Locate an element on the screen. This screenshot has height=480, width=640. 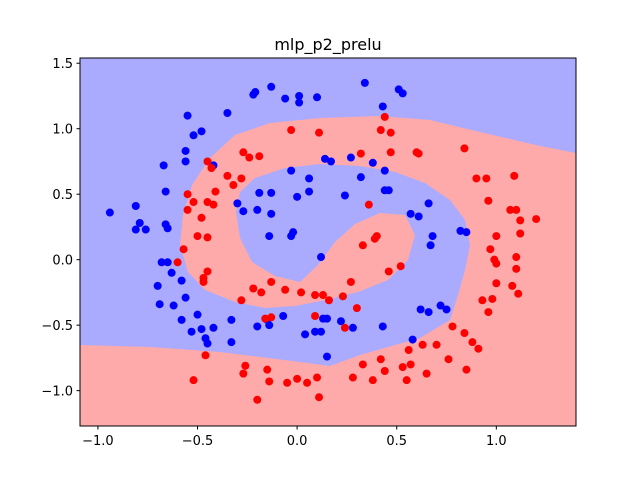
y-tick-label: 1.0 is located at coordinates (62, 130).